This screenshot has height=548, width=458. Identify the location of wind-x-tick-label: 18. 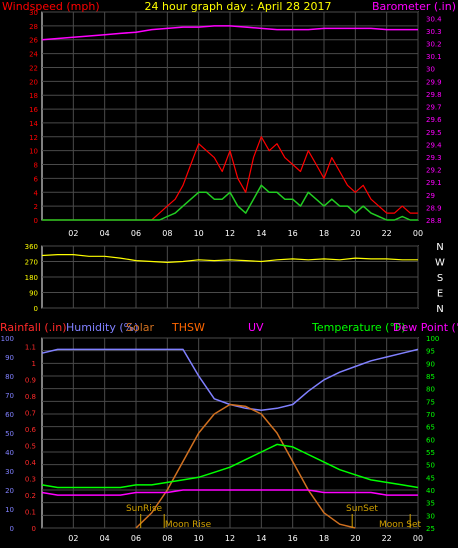
(324, 233).